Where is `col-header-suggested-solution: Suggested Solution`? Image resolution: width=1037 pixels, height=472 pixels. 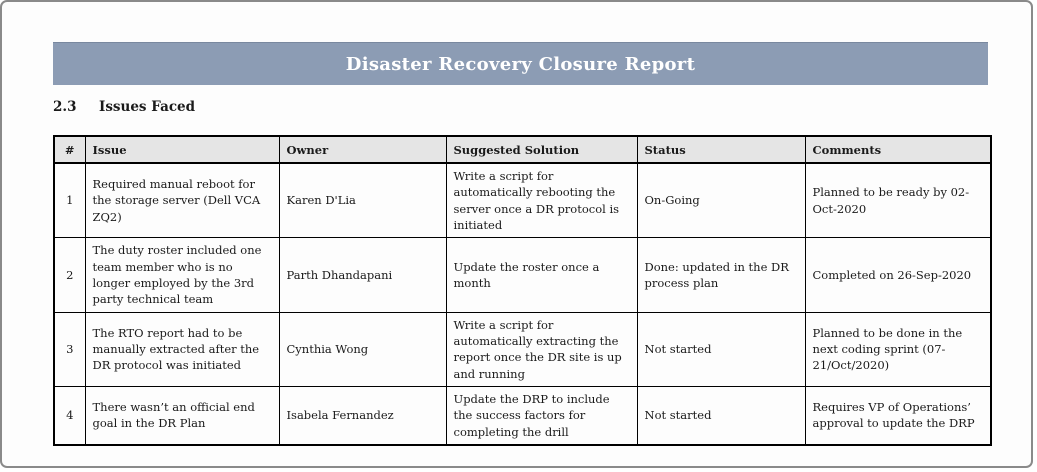 col-header-suggested-solution: Suggested Solution is located at coordinates (541, 149).